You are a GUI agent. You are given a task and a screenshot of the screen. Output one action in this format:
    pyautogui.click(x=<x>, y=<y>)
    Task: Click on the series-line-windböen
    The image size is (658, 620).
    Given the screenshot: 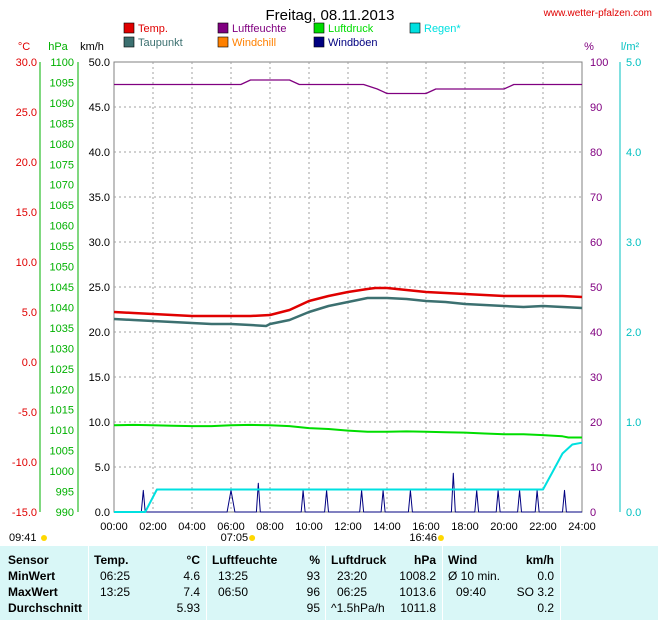 What is the action you would take?
    pyautogui.click(x=348, y=492)
    